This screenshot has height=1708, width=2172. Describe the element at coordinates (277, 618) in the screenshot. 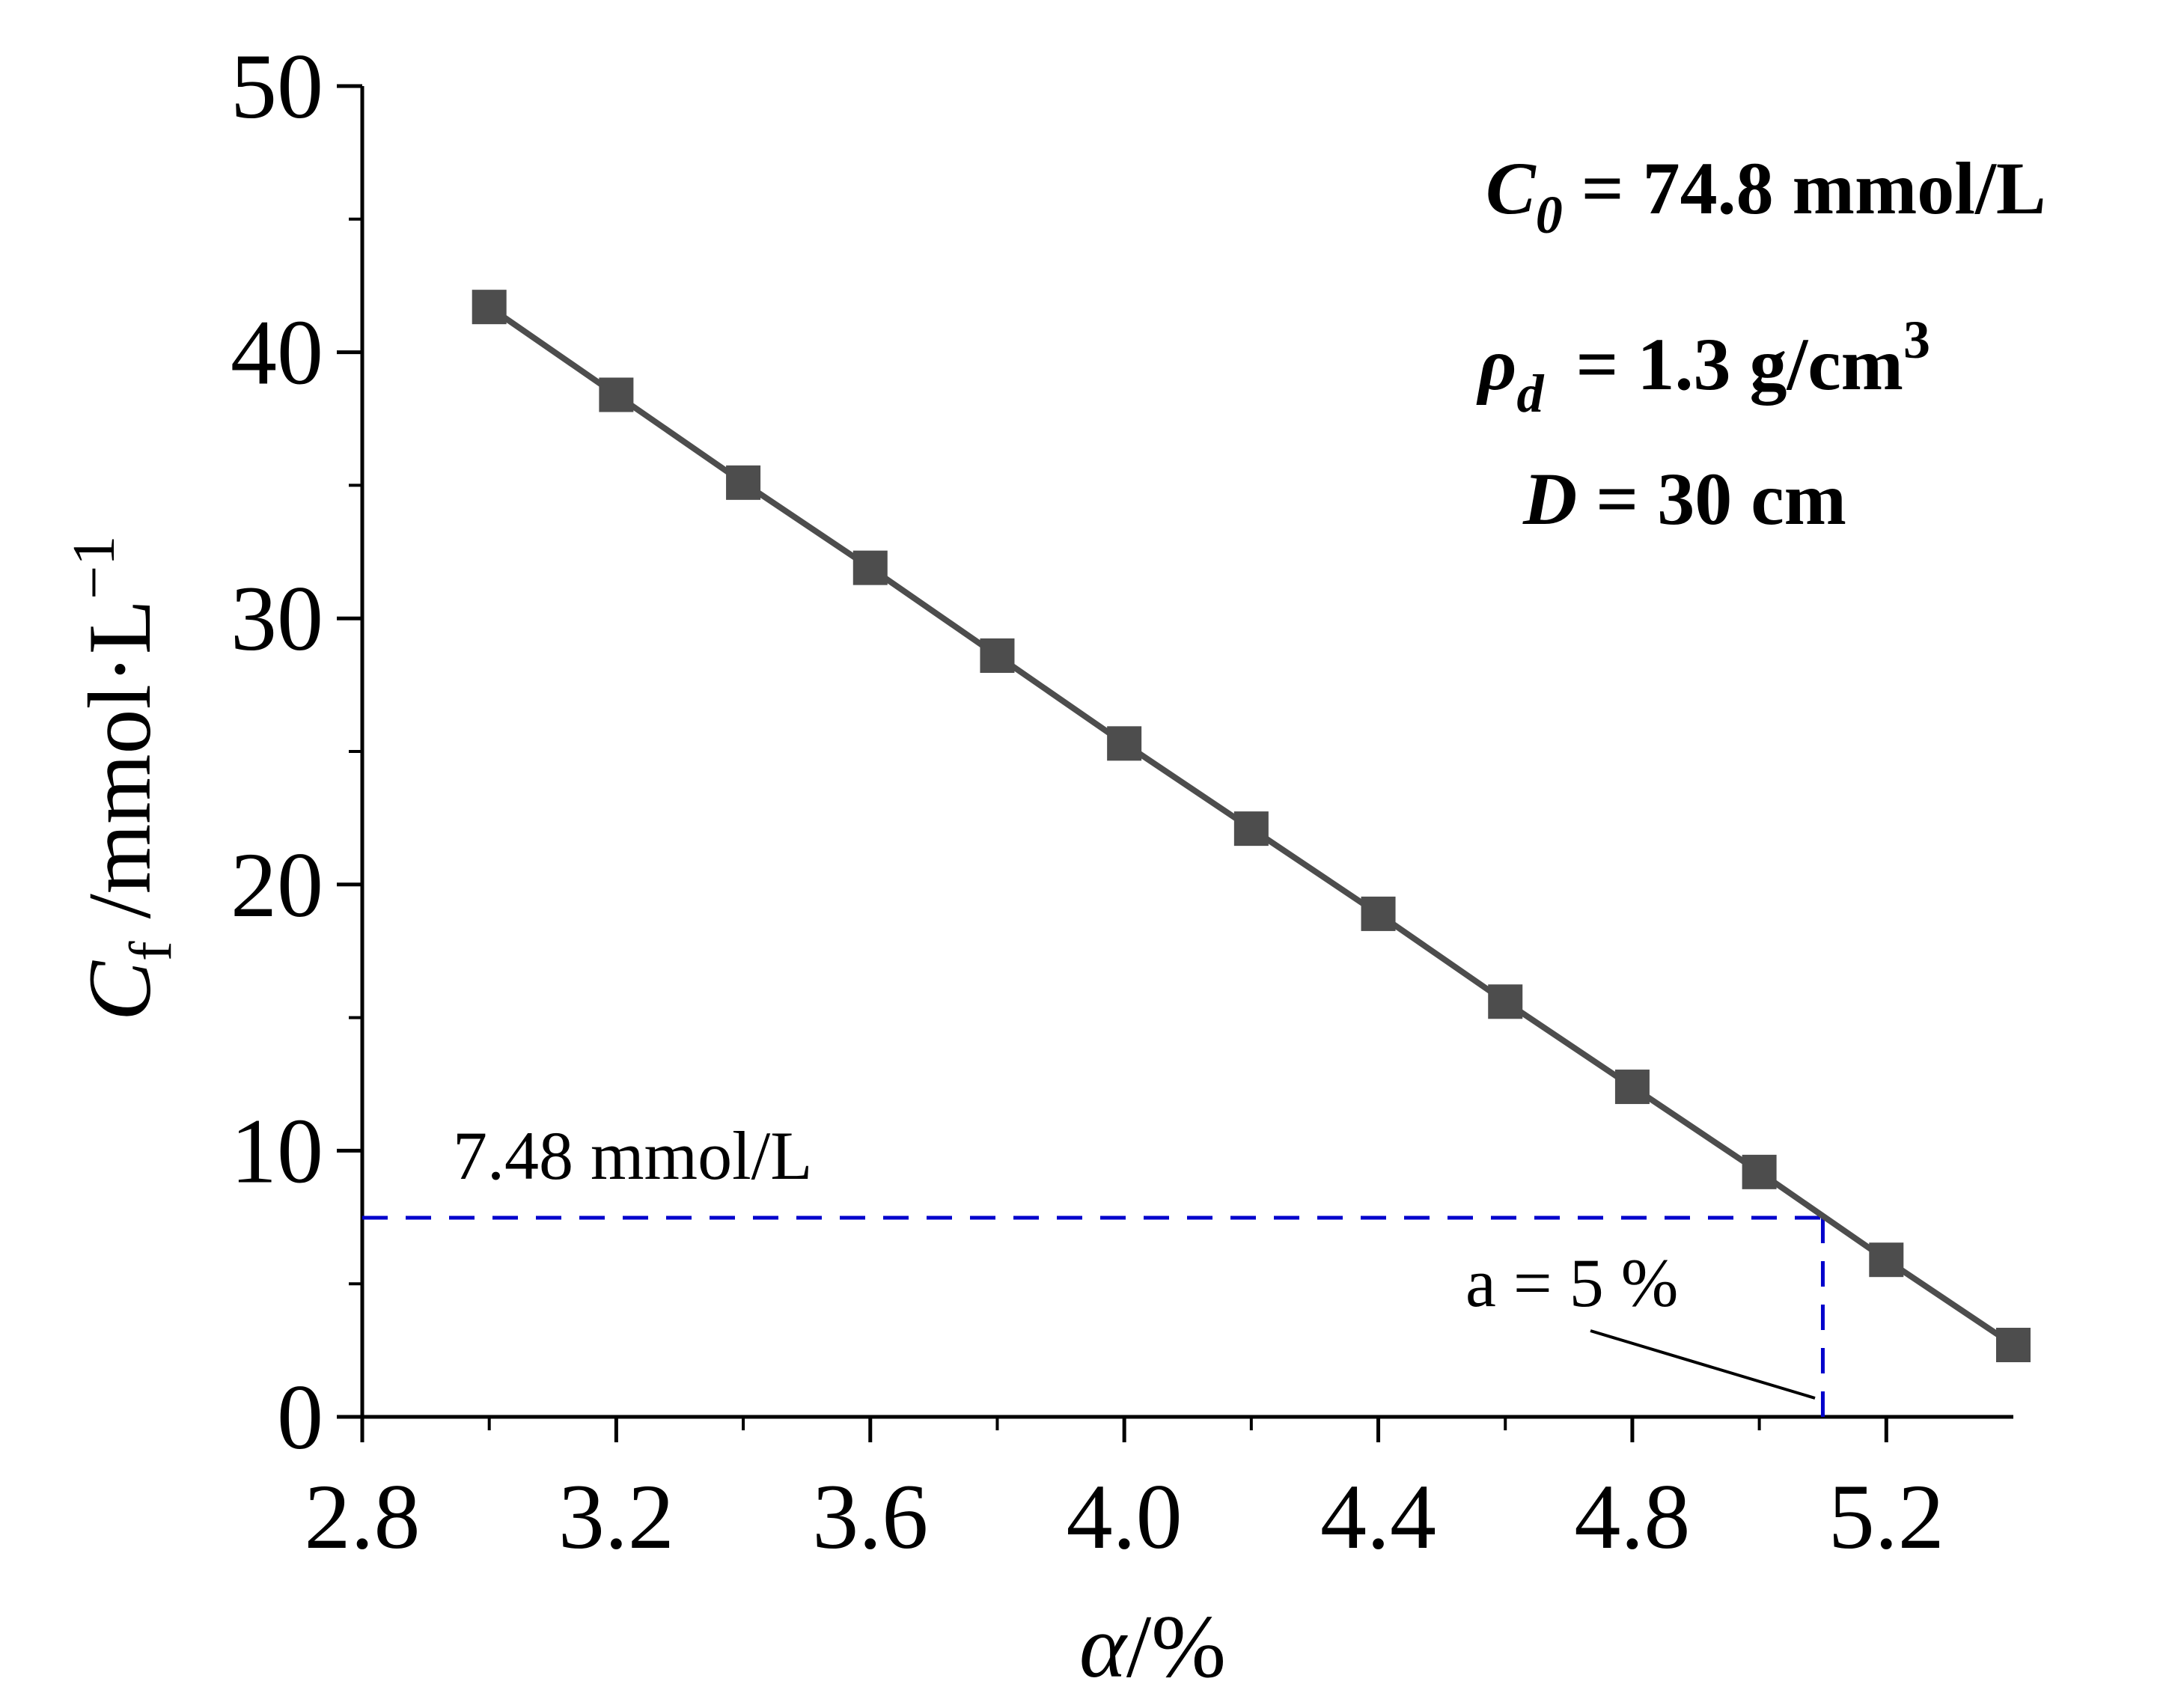

I see `y-tick-label: 30` at that location.